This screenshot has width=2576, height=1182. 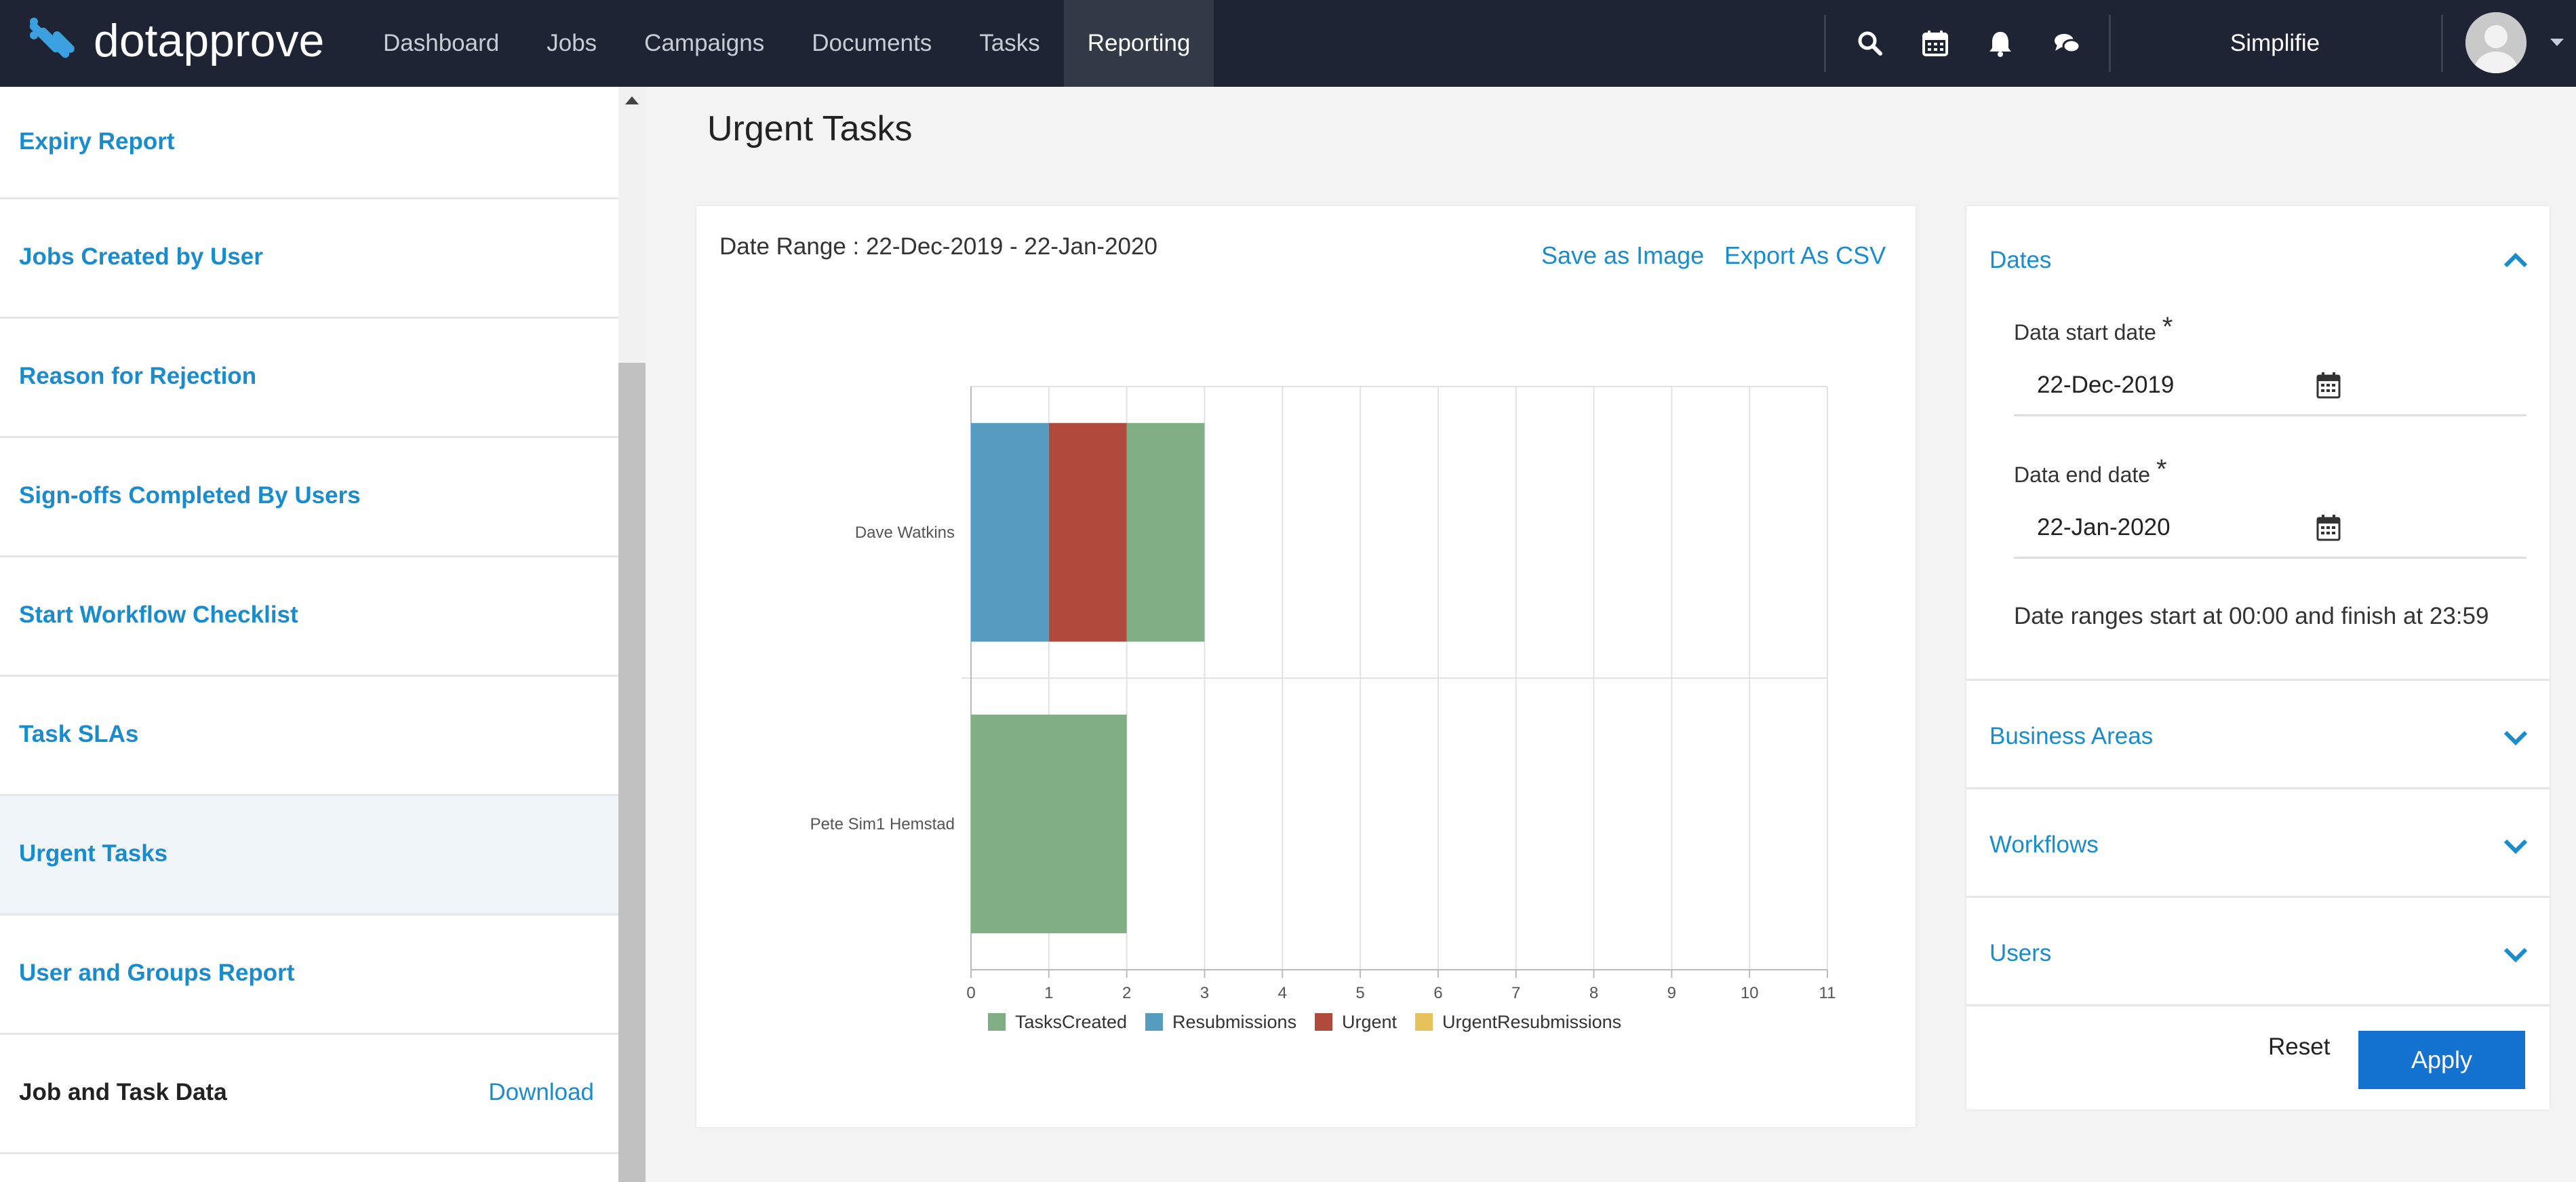 What do you see at coordinates (1438, 993) in the screenshot?
I see `x-tick-label: 6` at bounding box center [1438, 993].